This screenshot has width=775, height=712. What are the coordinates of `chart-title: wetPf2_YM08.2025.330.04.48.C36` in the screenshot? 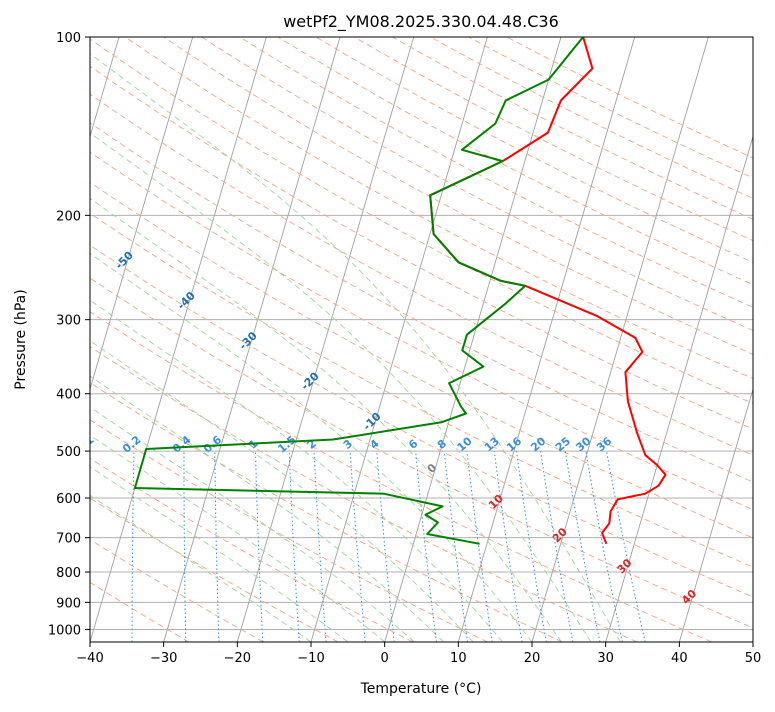 It's located at (421, 22).